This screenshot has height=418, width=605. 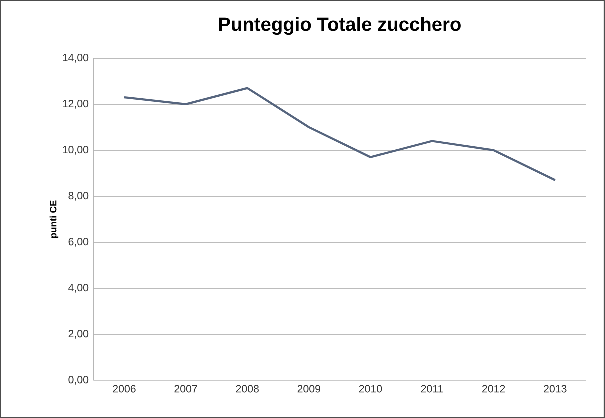 I want to click on x-tick-label: 2006, so click(x=124, y=389).